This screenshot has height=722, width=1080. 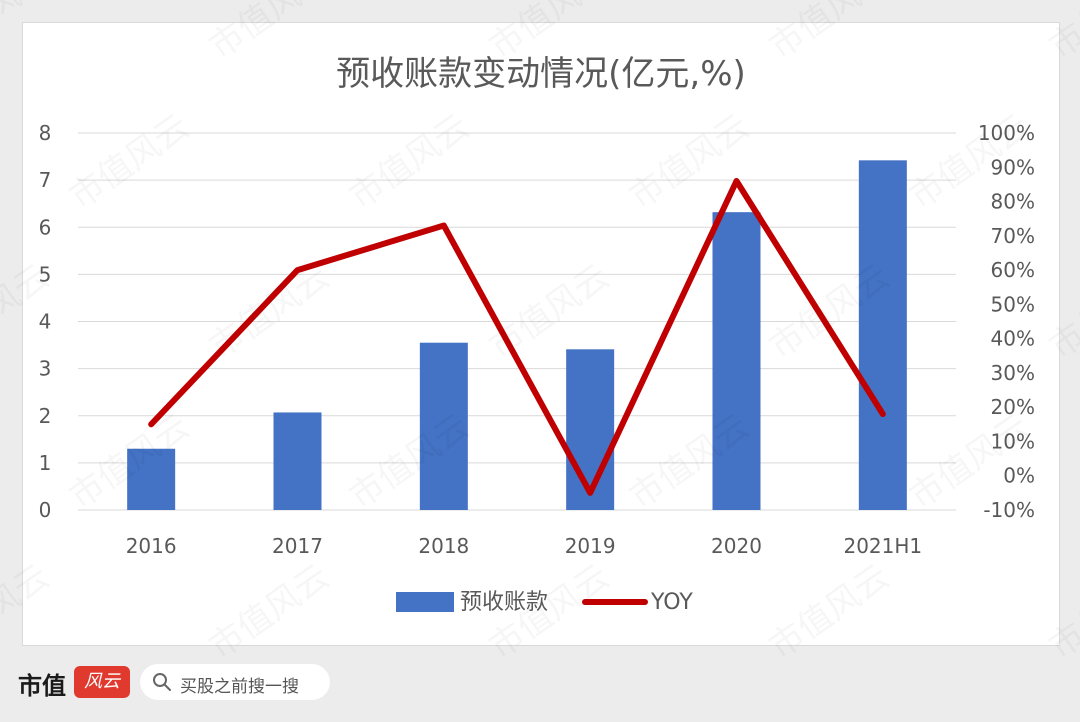 I want to click on y-right-tick-label: 40%, so click(x=1013, y=339).